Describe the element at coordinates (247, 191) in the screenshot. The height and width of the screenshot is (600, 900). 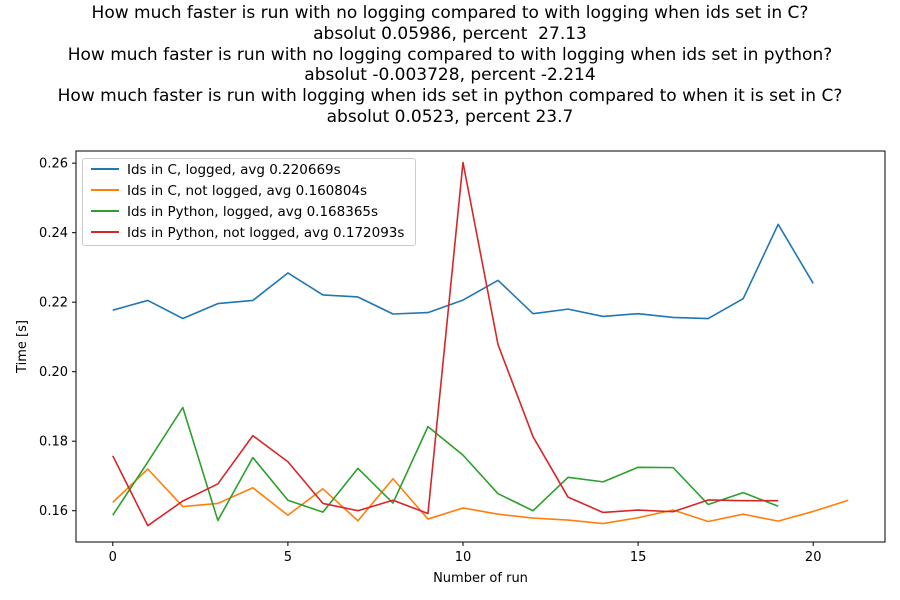
I see `legend-label: Ids in C, not logged, avg 0.160804s` at that location.